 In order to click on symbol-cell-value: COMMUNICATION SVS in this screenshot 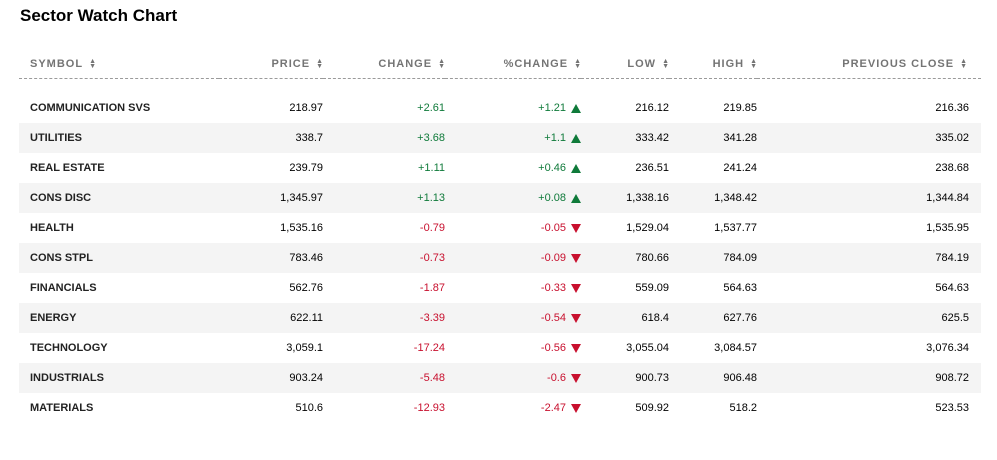, I will do `click(90, 108)`.